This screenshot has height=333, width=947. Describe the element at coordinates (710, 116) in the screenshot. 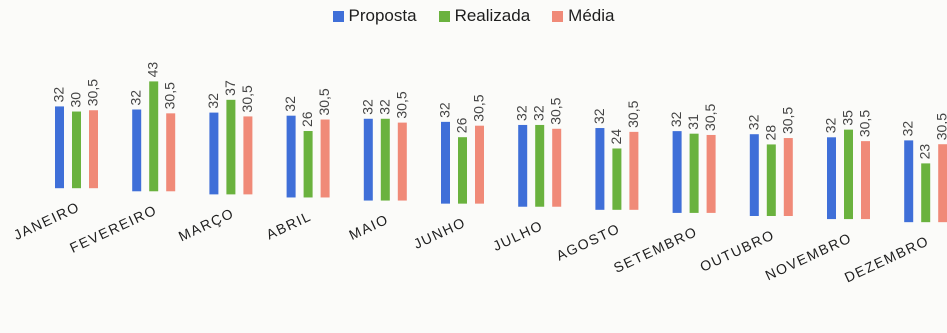

I see `data-label-media-9: 30,5` at that location.